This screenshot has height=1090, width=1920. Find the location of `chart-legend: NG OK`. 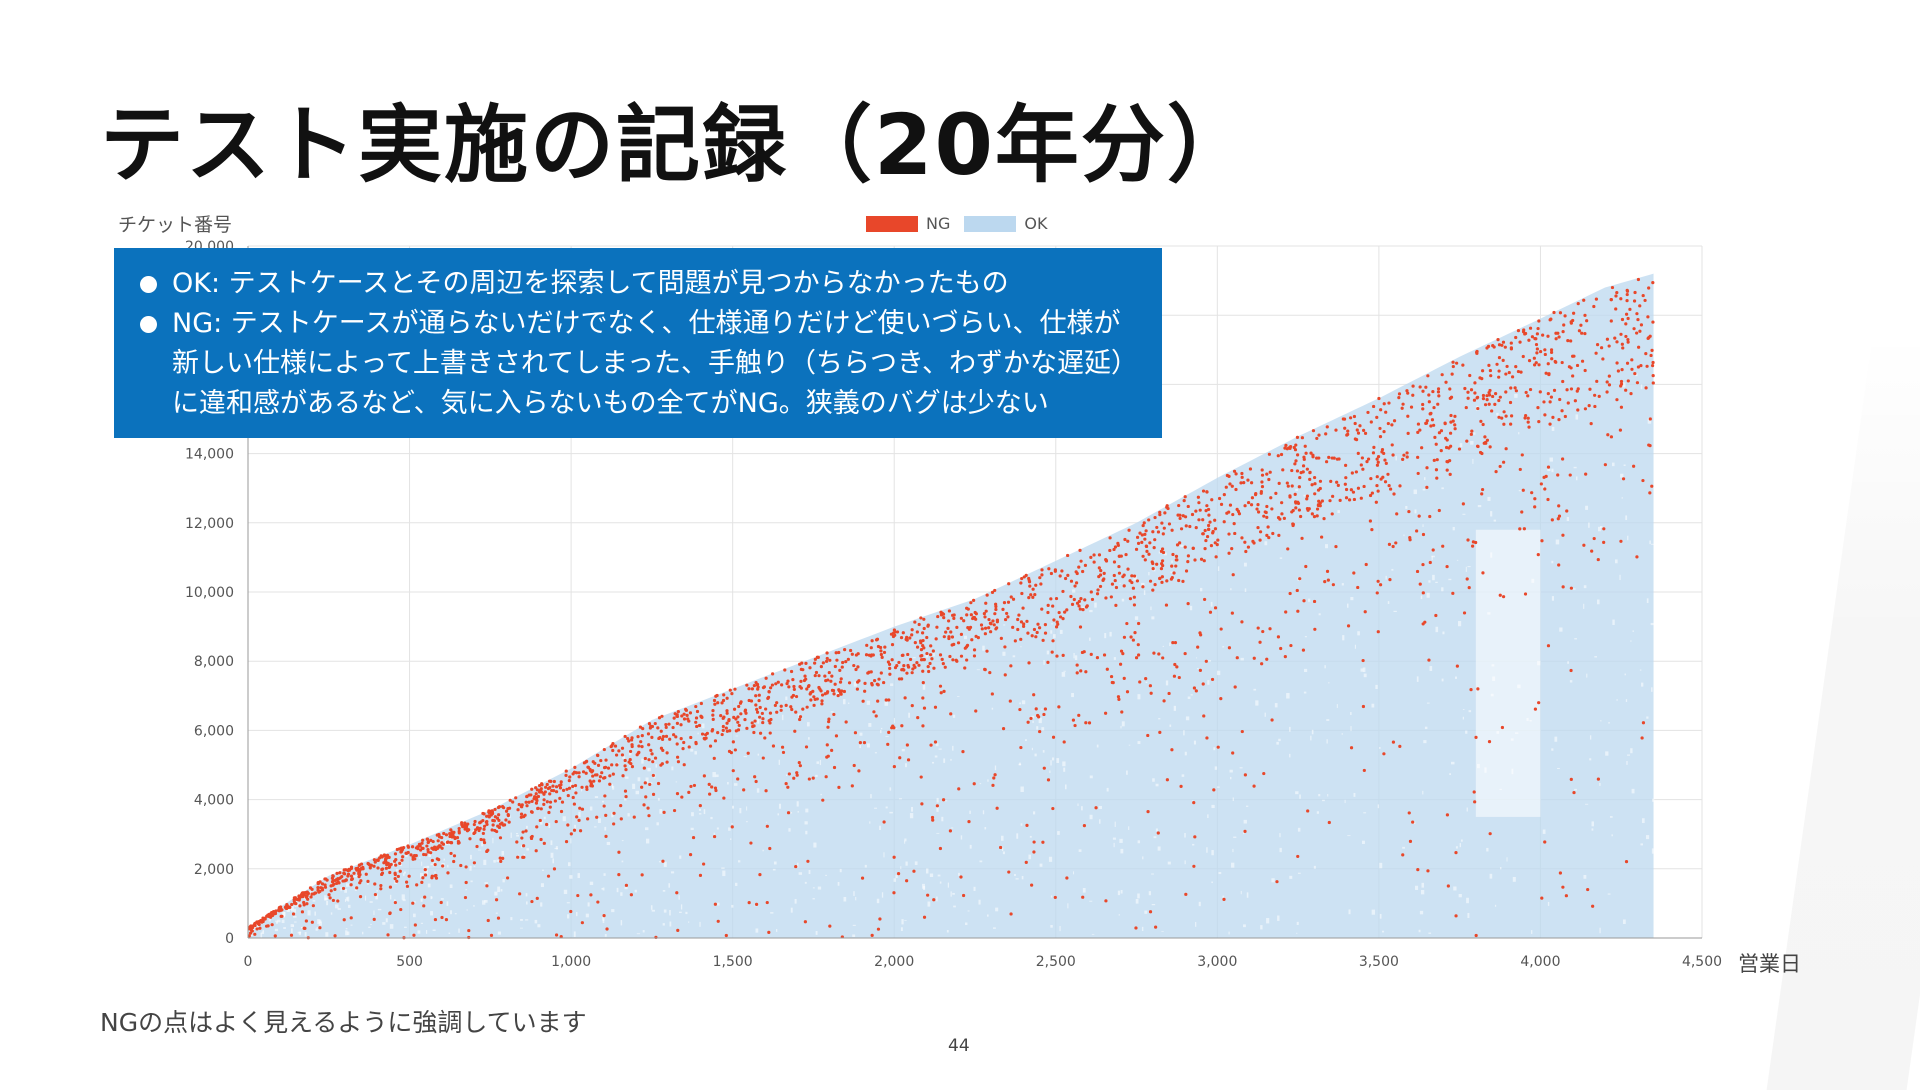

chart-legend: NG OK is located at coordinates (963, 223).